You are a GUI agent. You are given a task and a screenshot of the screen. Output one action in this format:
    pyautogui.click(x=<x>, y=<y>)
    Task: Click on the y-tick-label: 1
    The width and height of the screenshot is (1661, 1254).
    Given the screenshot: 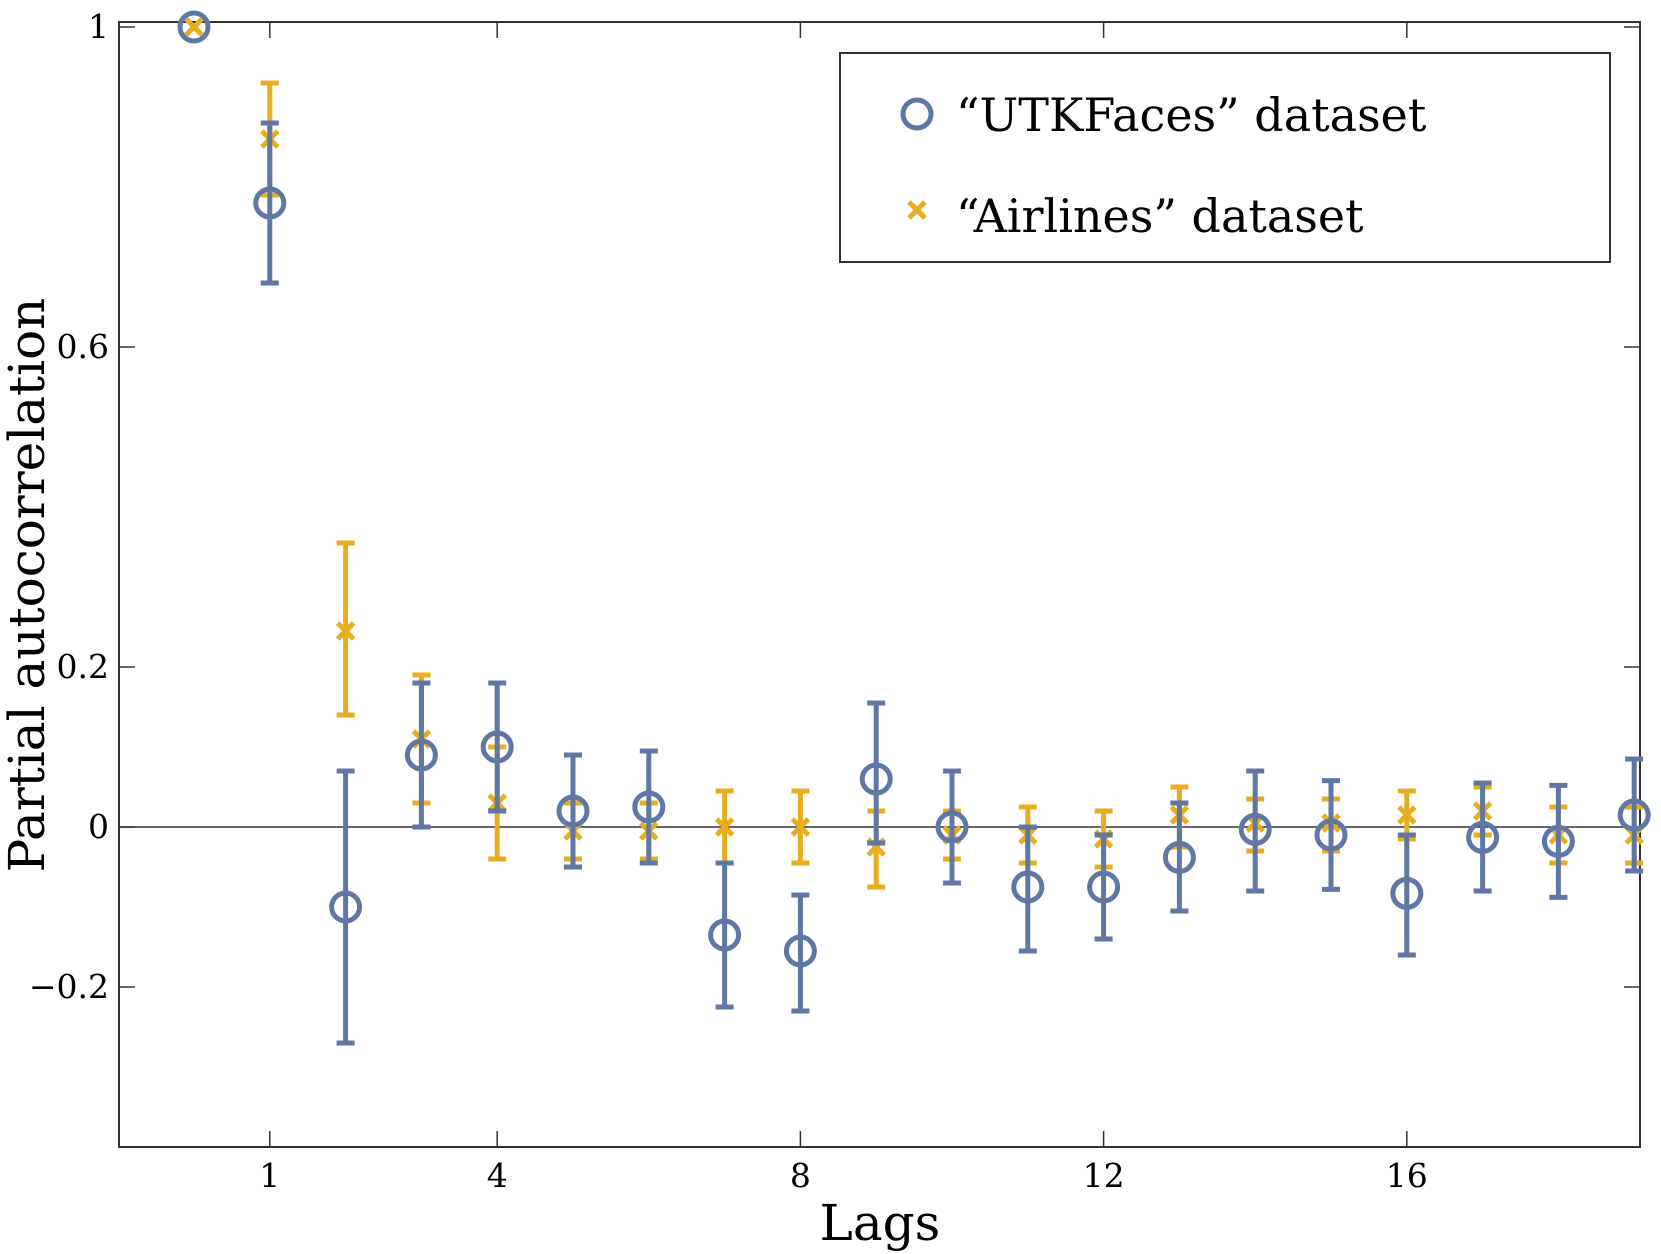 What is the action you would take?
    pyautogui.click(x=98, y=26)
    